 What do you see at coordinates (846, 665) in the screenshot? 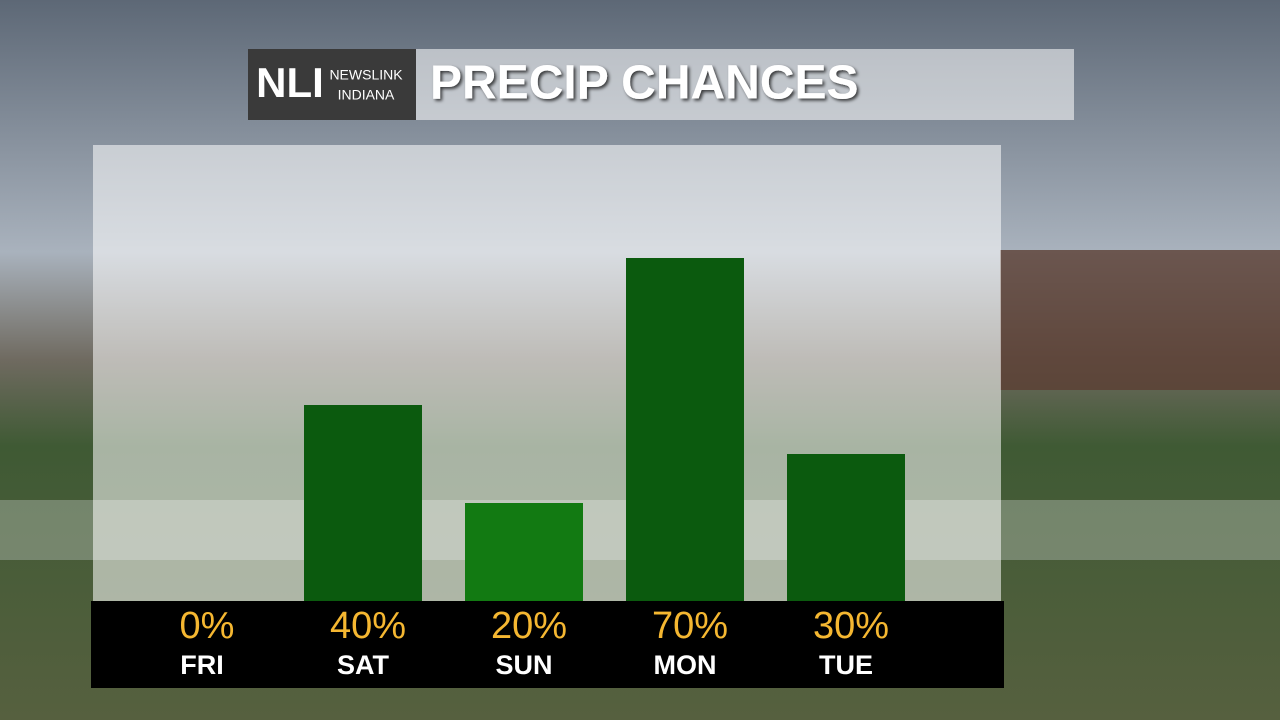
I see `category-label: TUE` at bounding box center [846, 665].